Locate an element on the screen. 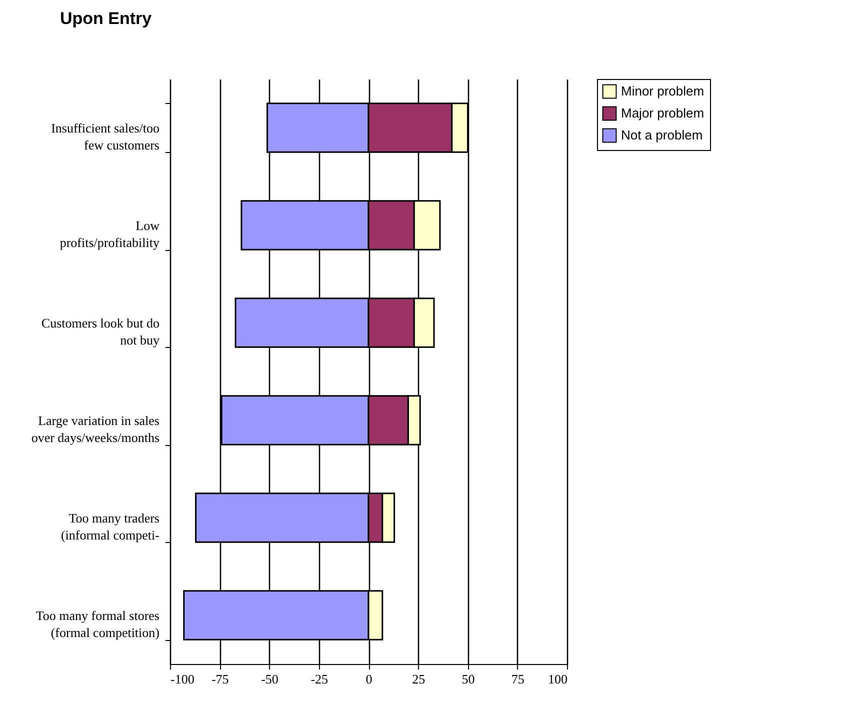 The width and height of the screenshot is (845, 720). y-tick-label: Low profits/profitability is located at coordinates (110, 234).